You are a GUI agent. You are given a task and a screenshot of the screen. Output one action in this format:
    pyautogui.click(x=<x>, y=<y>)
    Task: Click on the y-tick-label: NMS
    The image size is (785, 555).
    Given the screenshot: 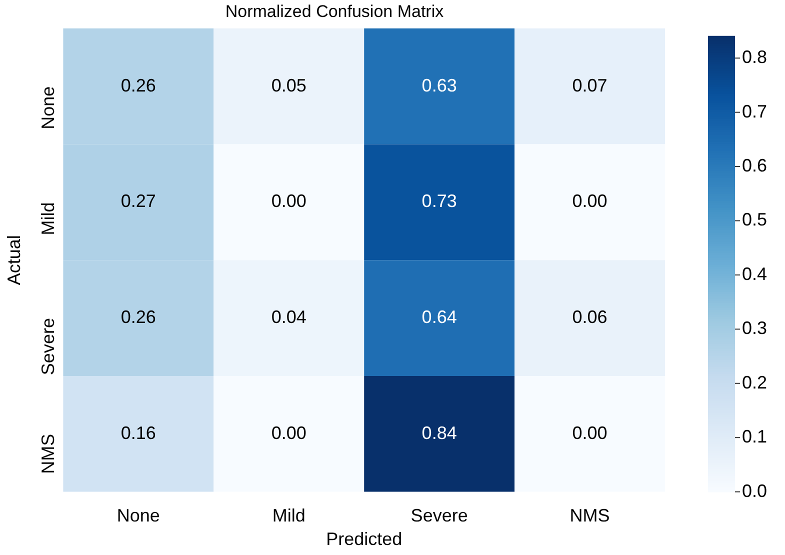 What is the action you would take?
    pyautogui.click(x=48, y=454)
    